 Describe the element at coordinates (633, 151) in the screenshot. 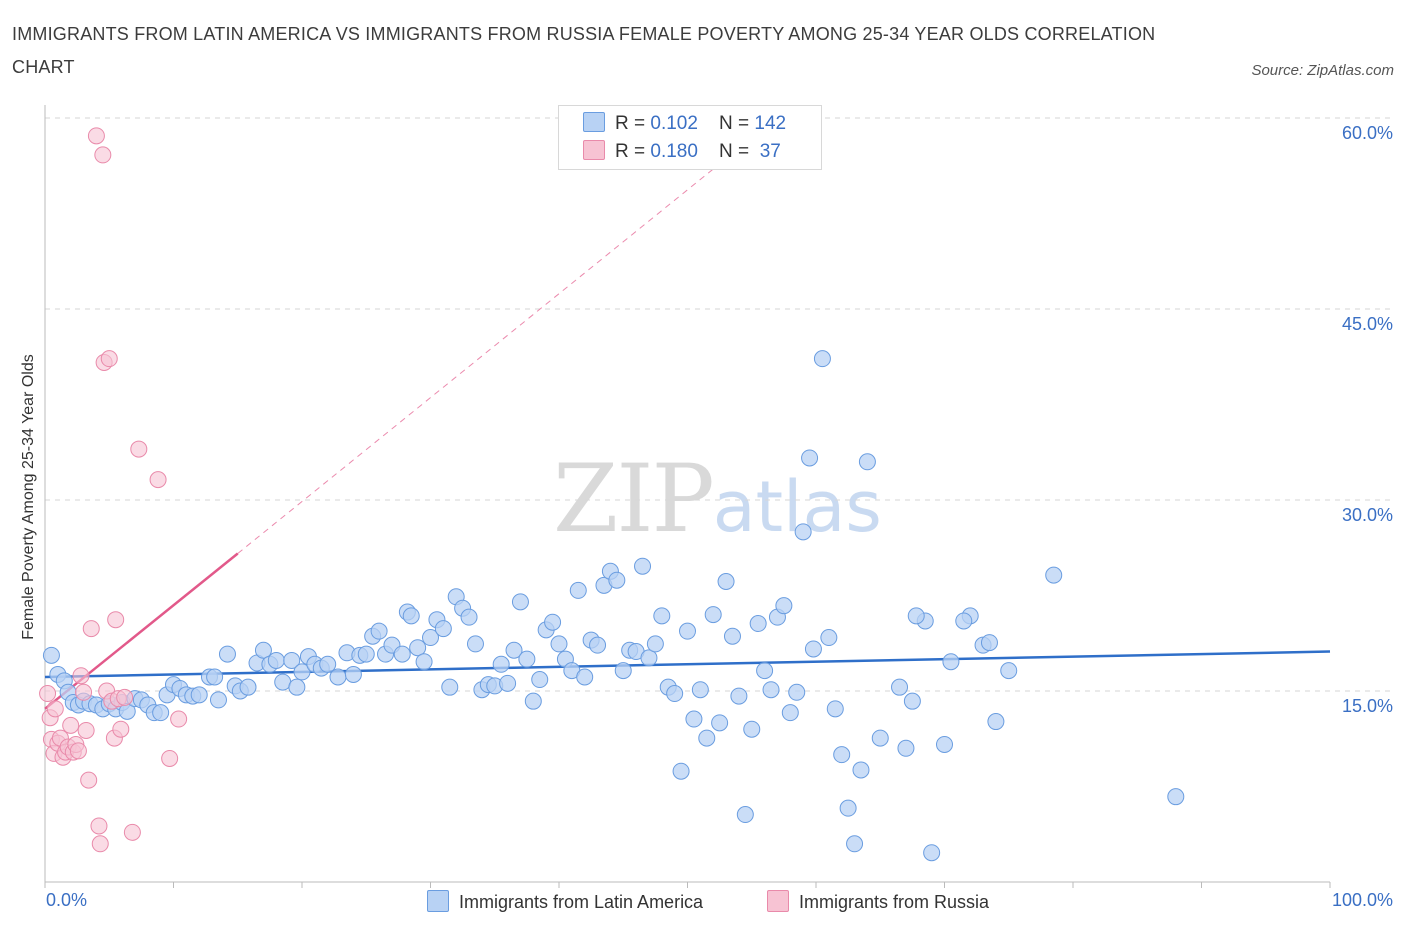

I see `r-label: R =` at that location.